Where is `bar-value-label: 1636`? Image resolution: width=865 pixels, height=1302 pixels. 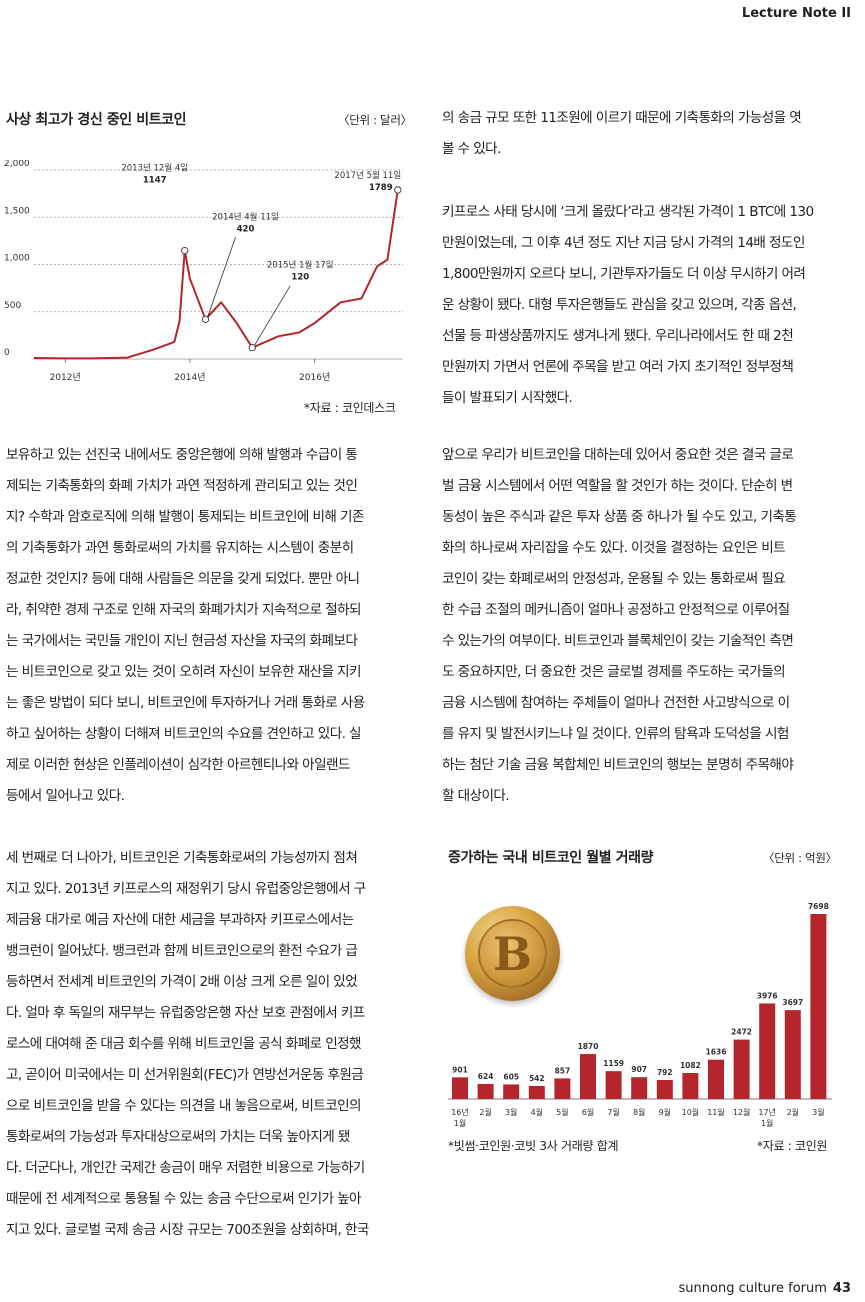
bar-value-label: 1636 is located at coordinates (716, 1052).